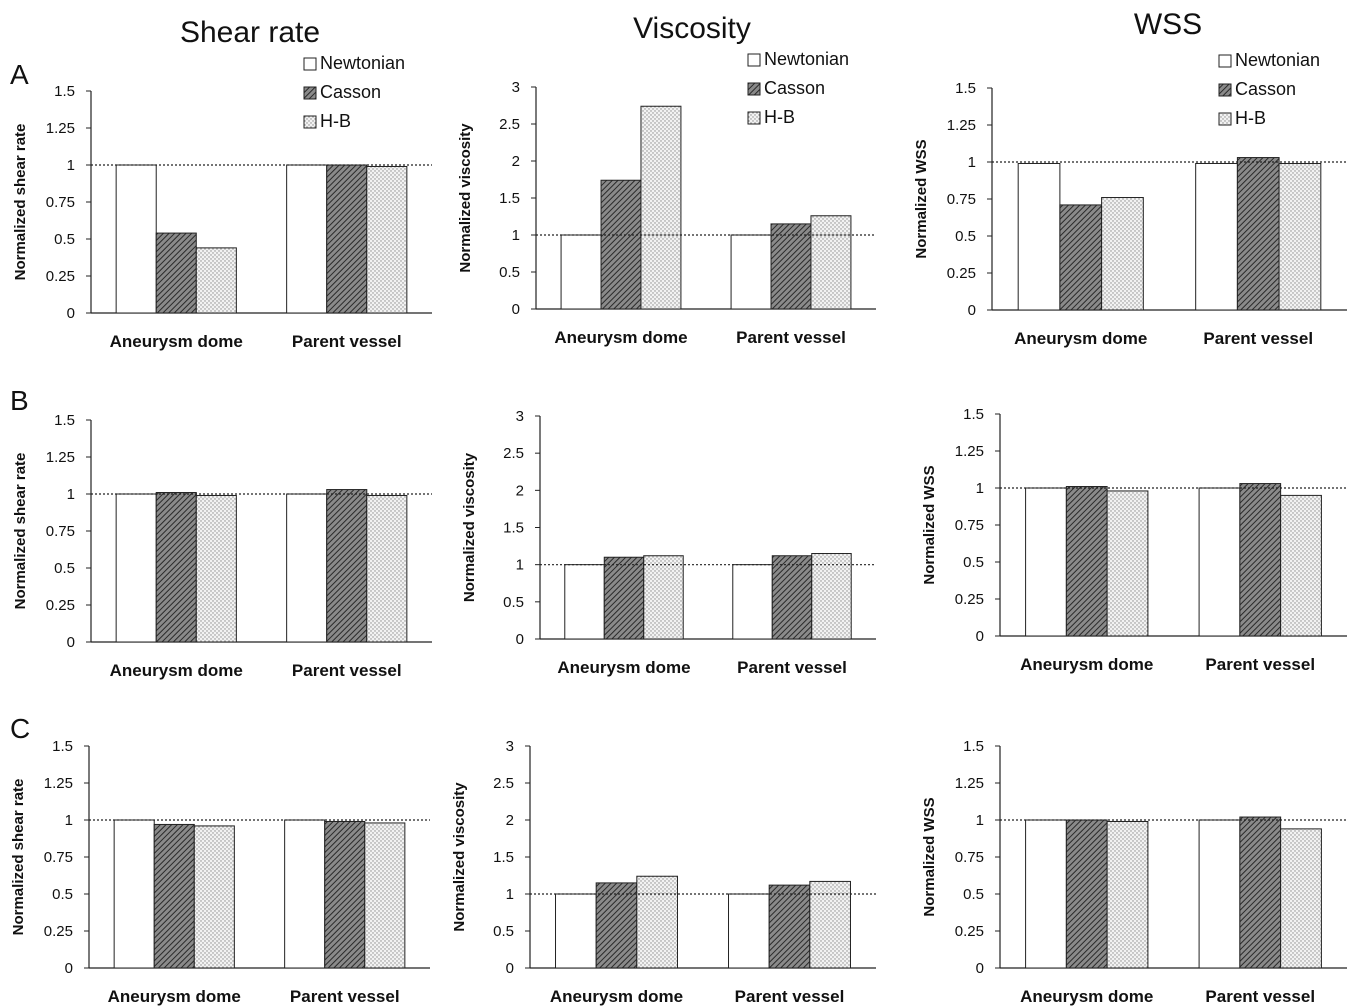  What do you see at coordinates (921, 198) in the screenshot?
I see `y-axis-label: Normalized WSS` at bounding box center [921, 198].